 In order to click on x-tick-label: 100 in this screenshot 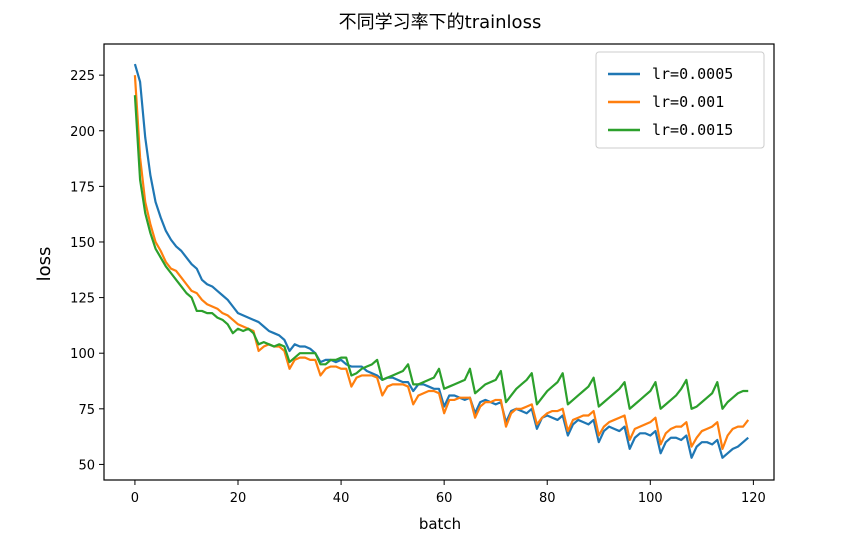, I will do `click(650, 498)`.